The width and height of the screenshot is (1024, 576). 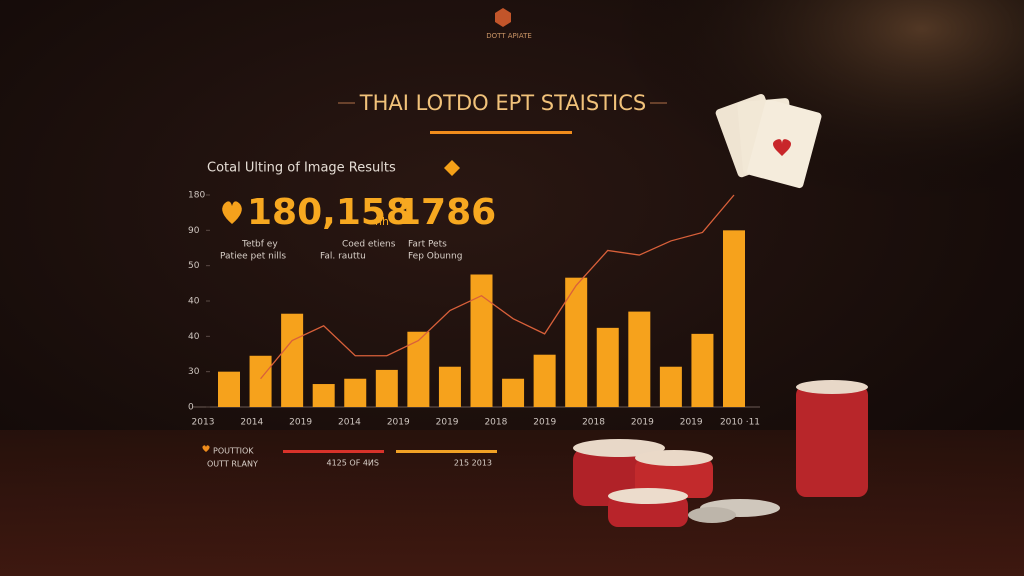 What do you see at coordinates (191, 408) in the screenshot?
I see `y-tick-label: 0` at bounding box center [191, 408].